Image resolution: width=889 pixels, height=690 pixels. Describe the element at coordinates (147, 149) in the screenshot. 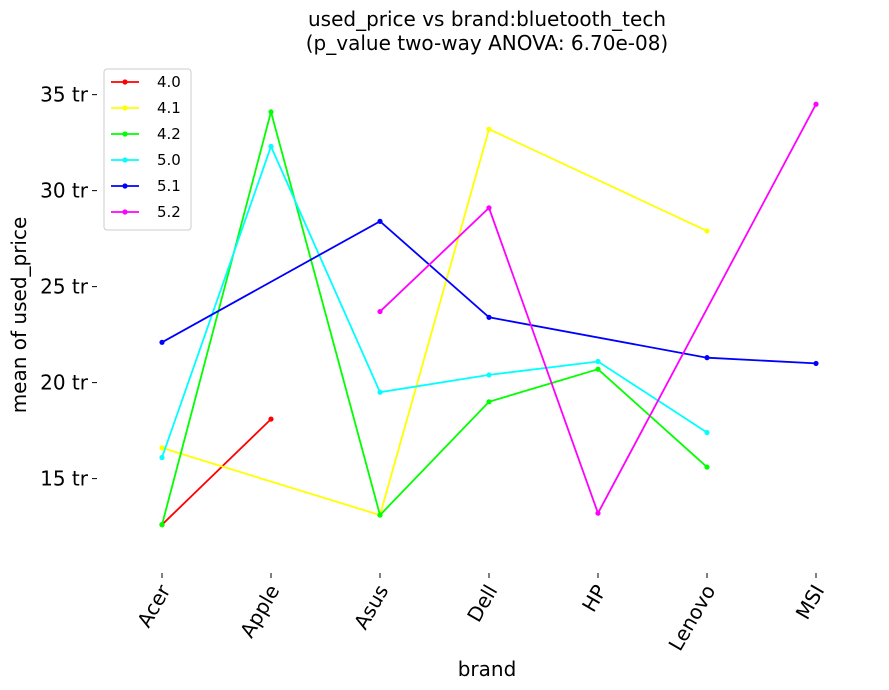

I see `legend: 4.0 4.1 4.2 5.0 5.1 5.2` at that location.